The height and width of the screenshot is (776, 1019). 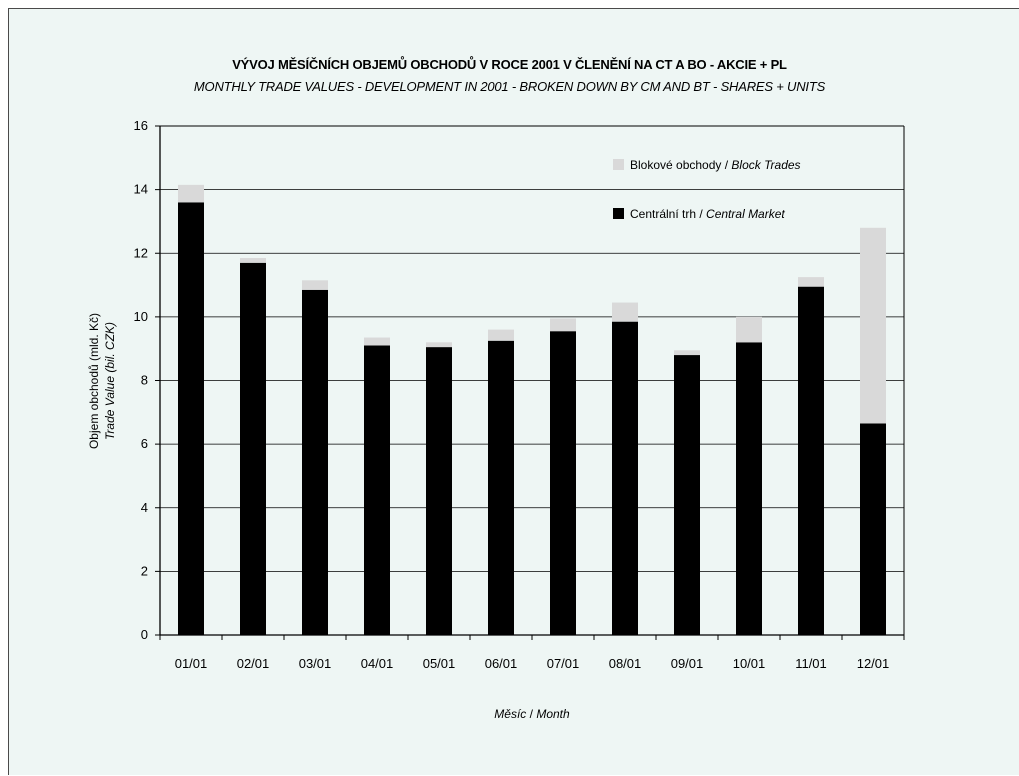 What do you see at coordinates (553, 714) in the screenshot?
I see `x-axis-label-en: Month` at bounding box center [553, 714].